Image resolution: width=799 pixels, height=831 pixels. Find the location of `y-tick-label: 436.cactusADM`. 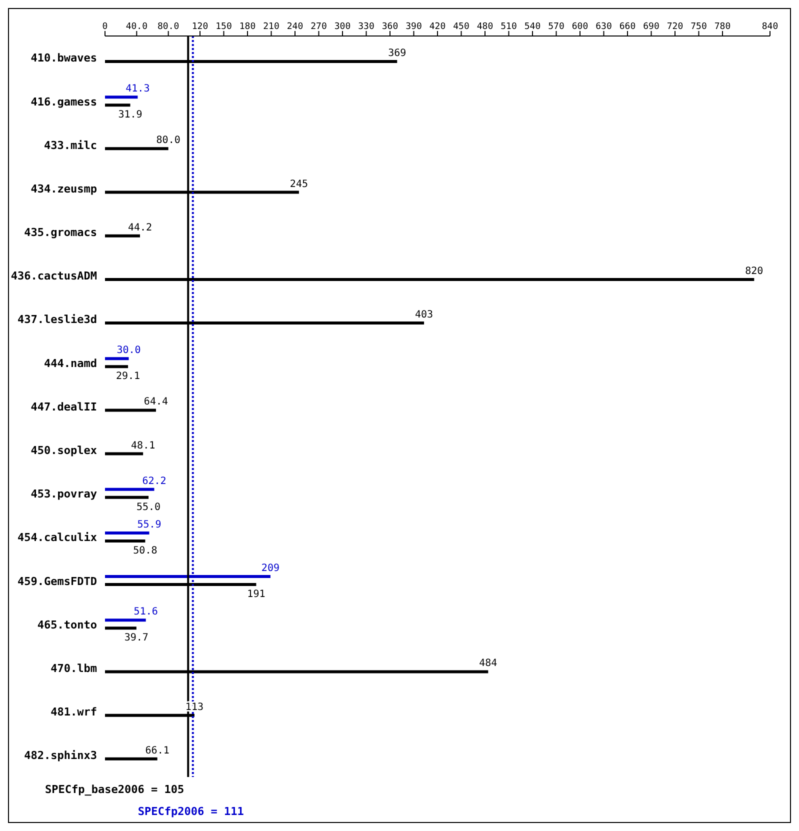

y-tick-label: 436.cactusADM is located at coordinates (54, 276).